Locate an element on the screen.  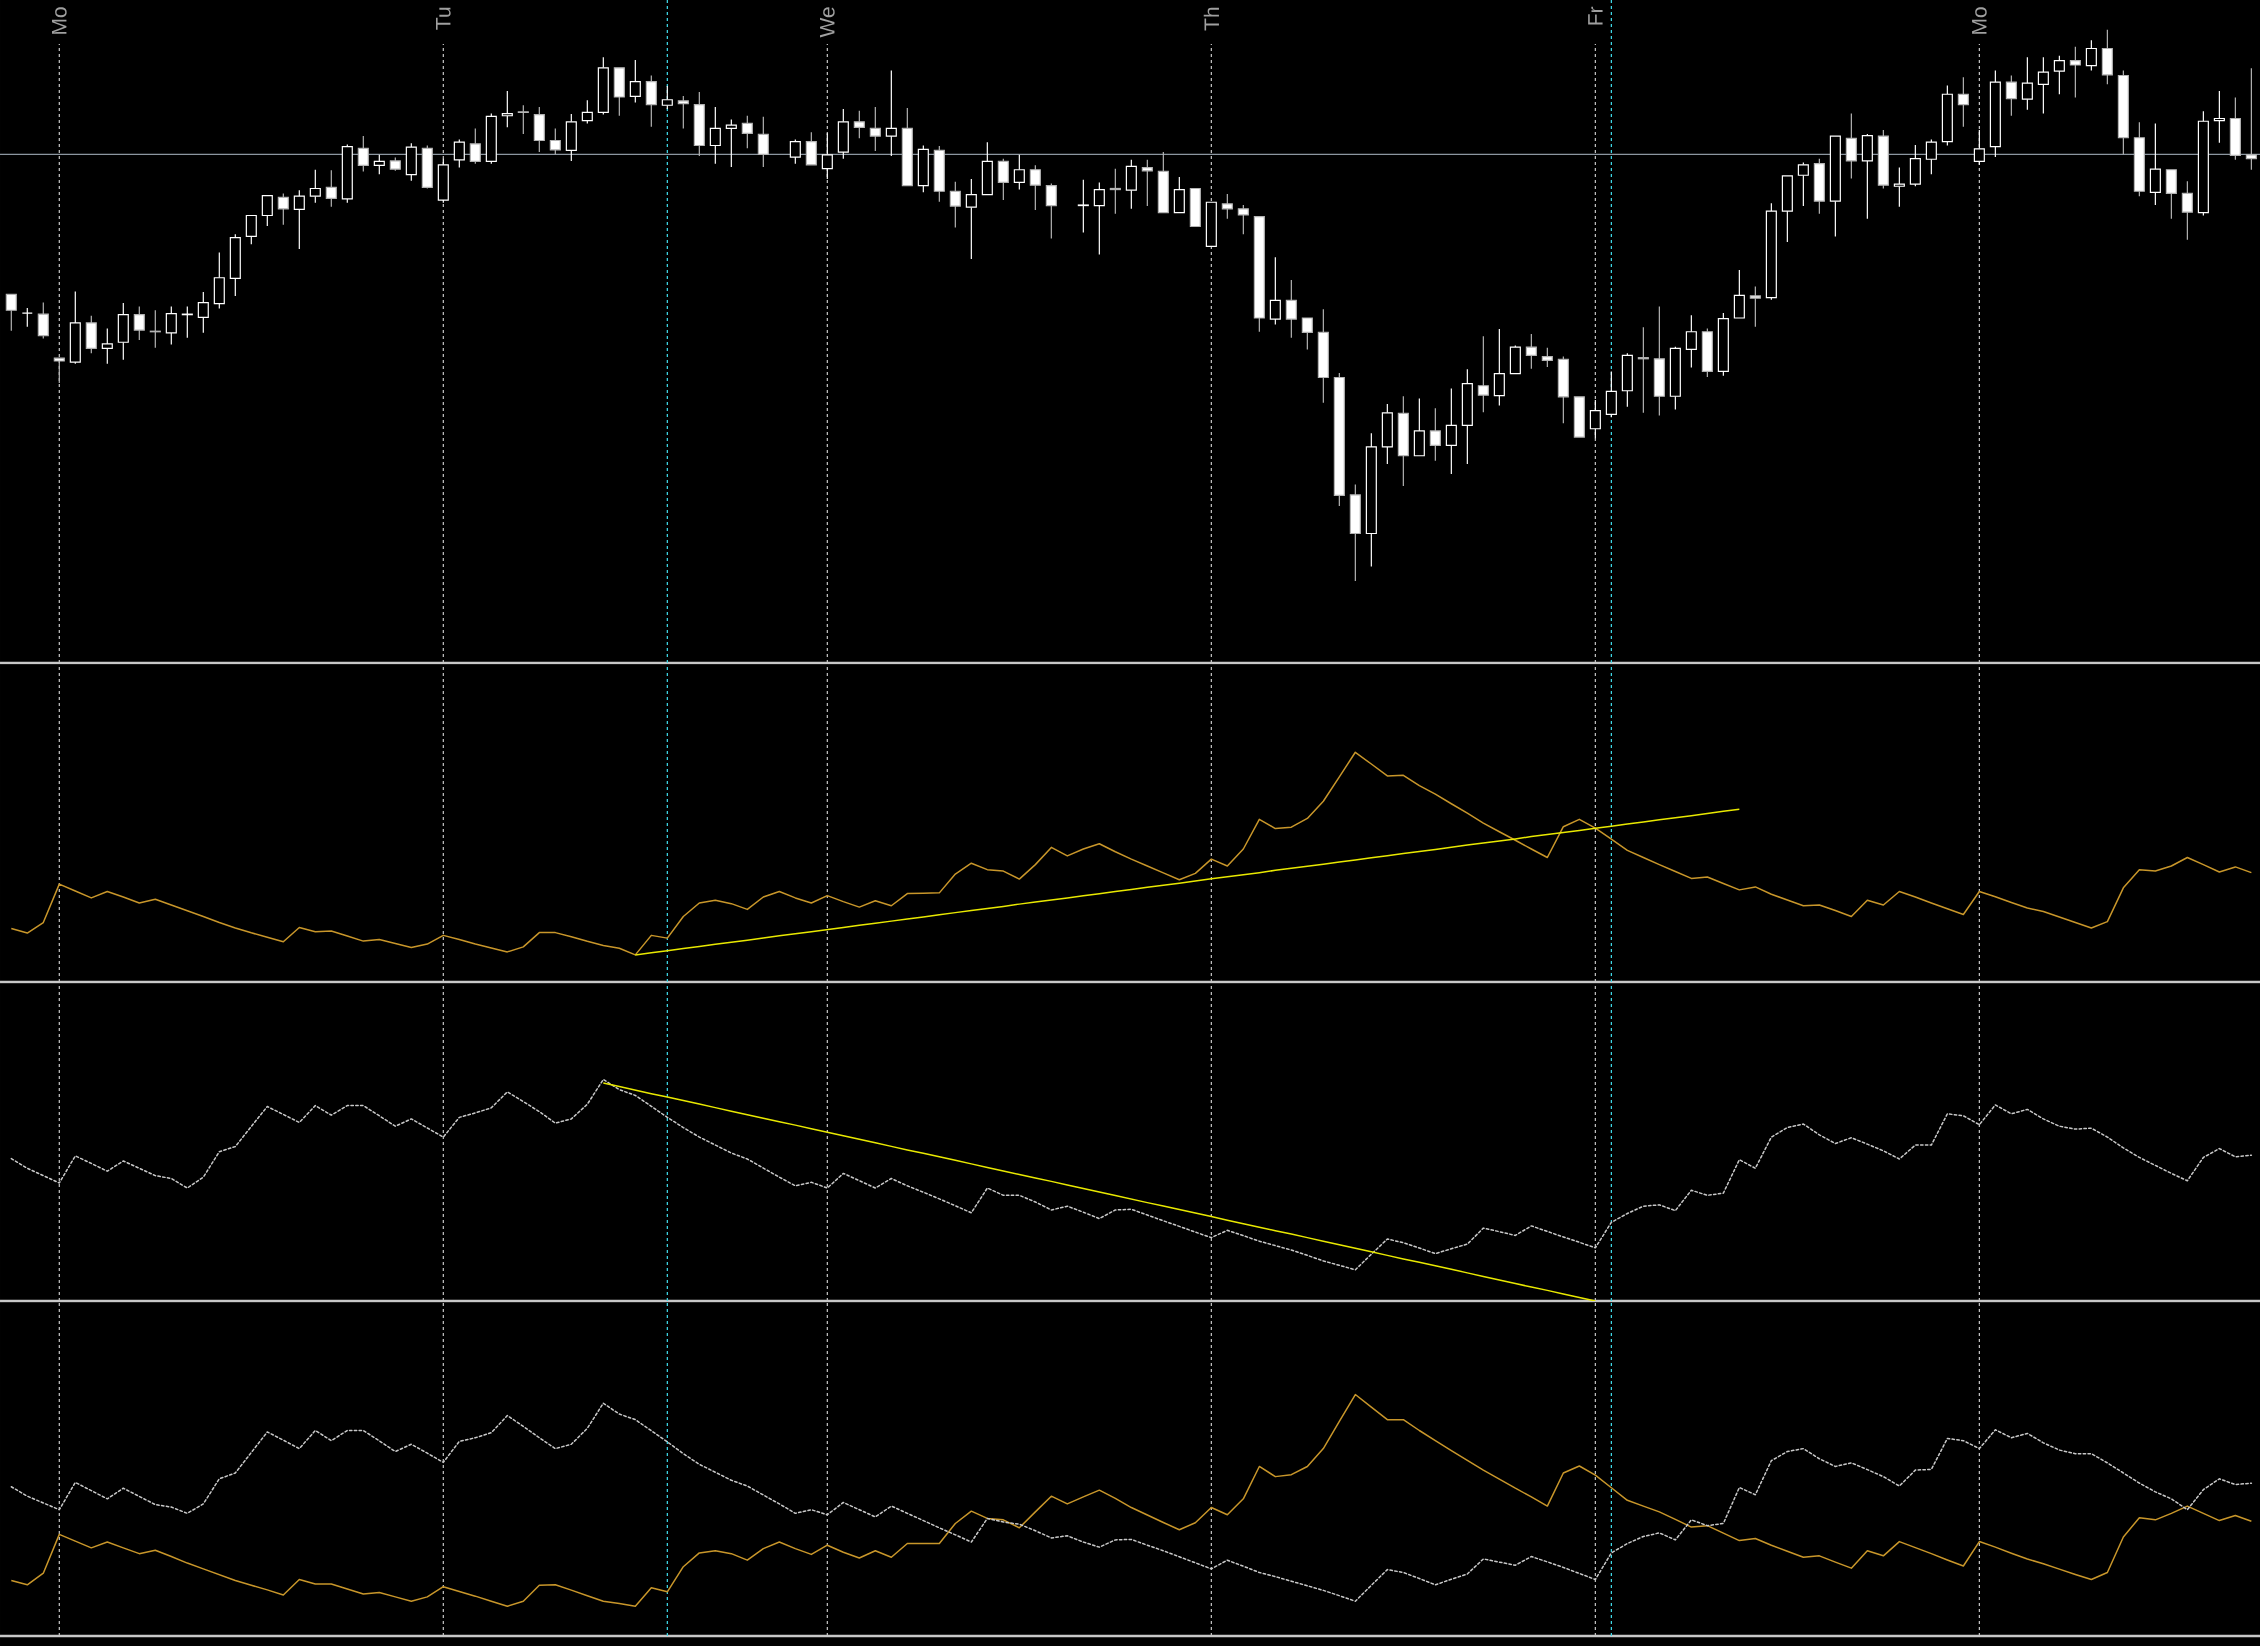
x-tick-label: Th is located at coordinates (1211, 19).